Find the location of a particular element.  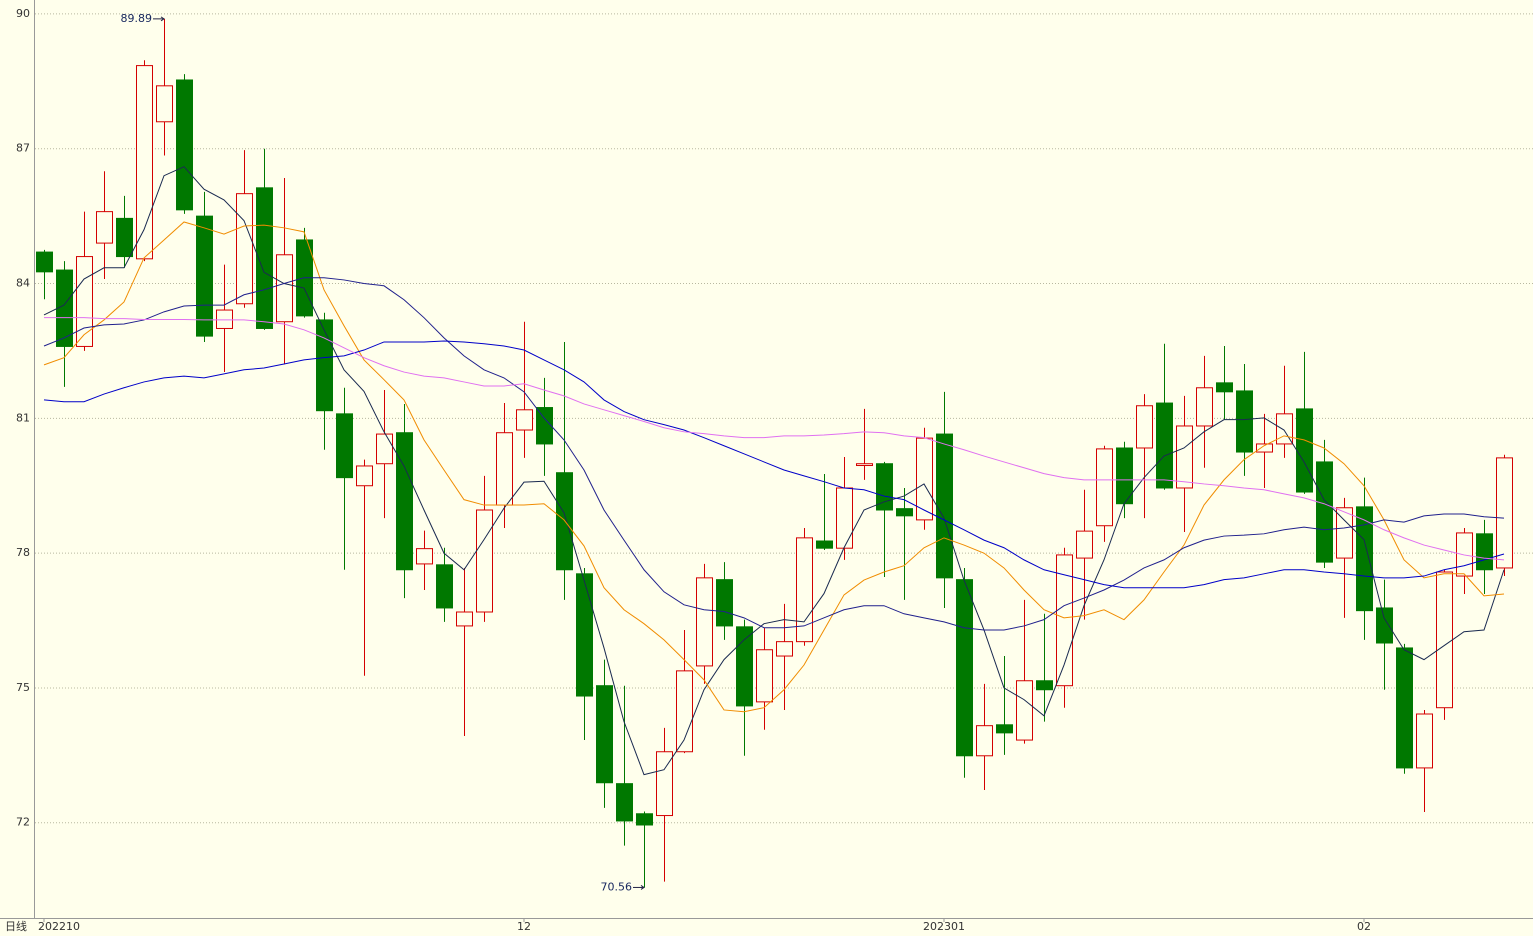

extreme-label: 89.89 is located at coordinates (137, 18).